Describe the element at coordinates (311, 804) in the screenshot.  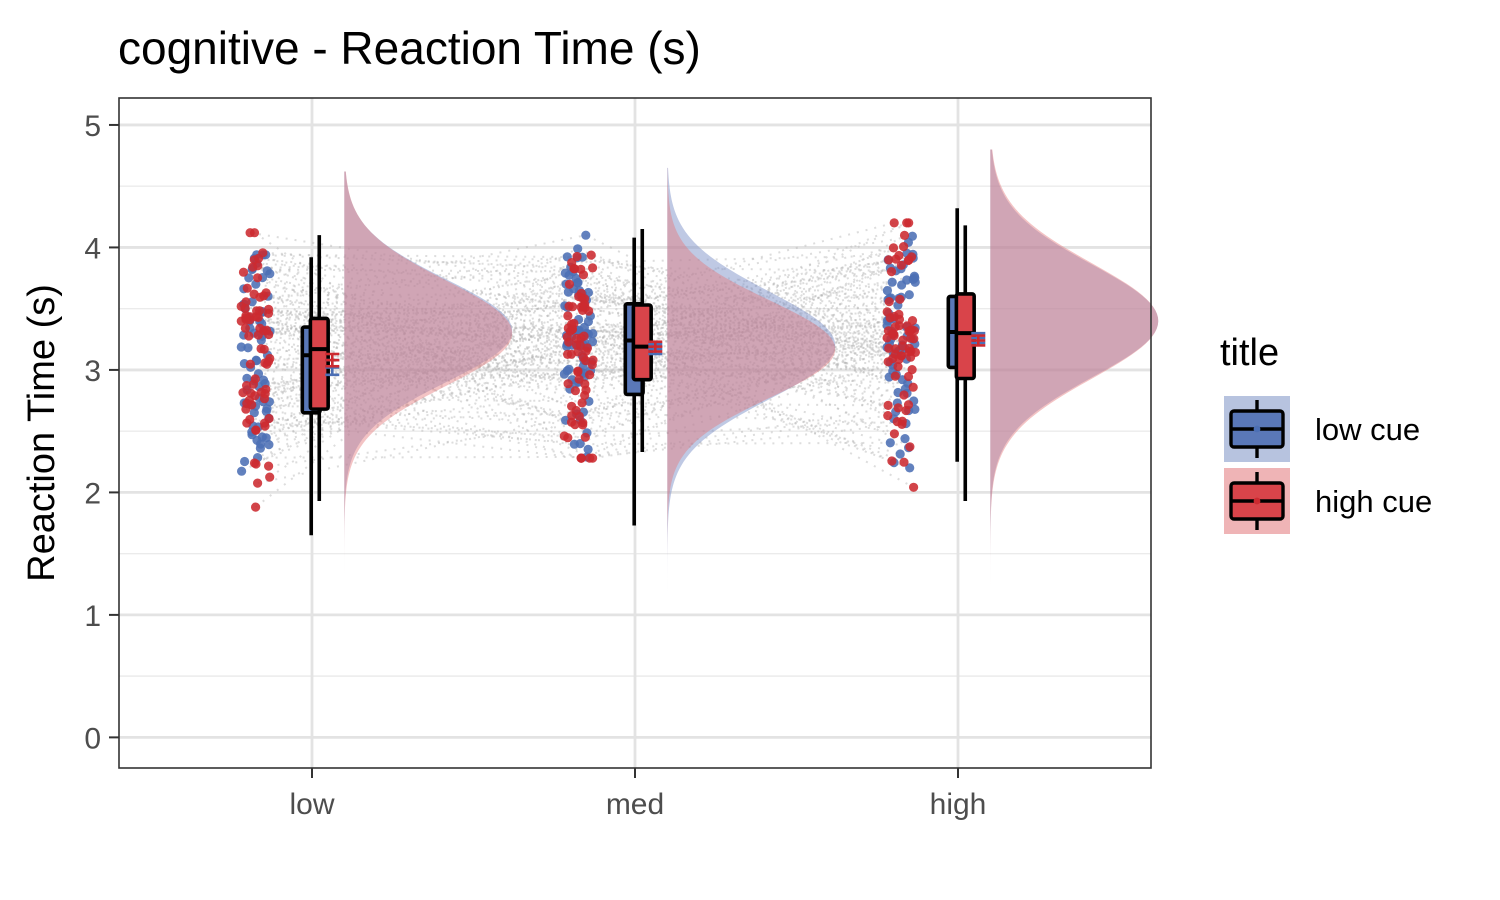
I see `x-tick-label-low: low` at that location.